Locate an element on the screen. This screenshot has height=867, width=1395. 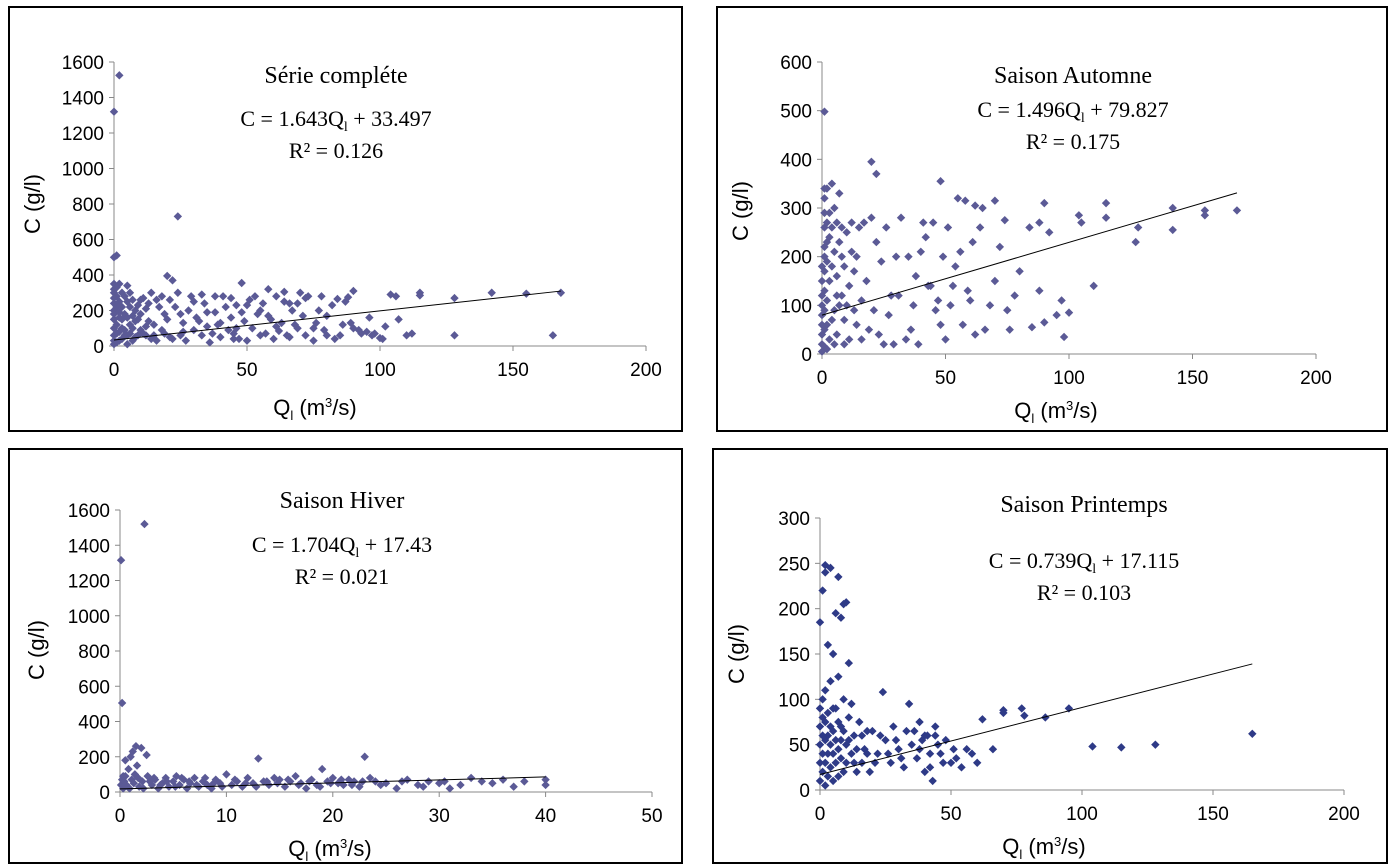
trendline-equation: C = 1.643Ql + 33.497 is located at coordinates (335, 120).